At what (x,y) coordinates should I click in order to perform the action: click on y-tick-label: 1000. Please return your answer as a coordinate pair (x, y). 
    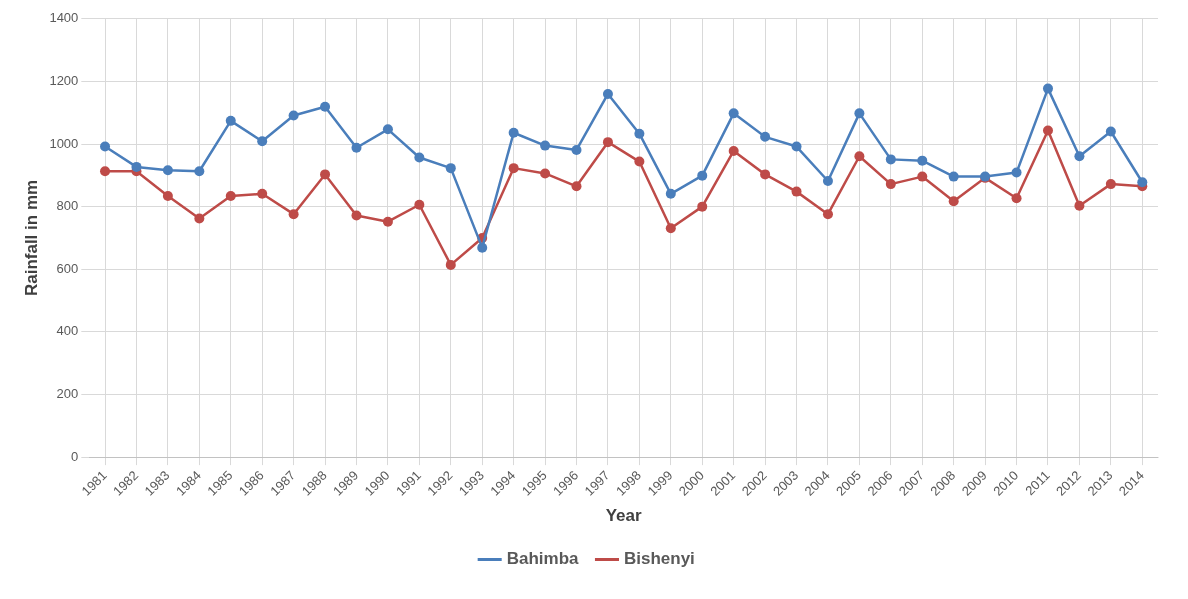
    Looking at the image, I should click on (64, 143).